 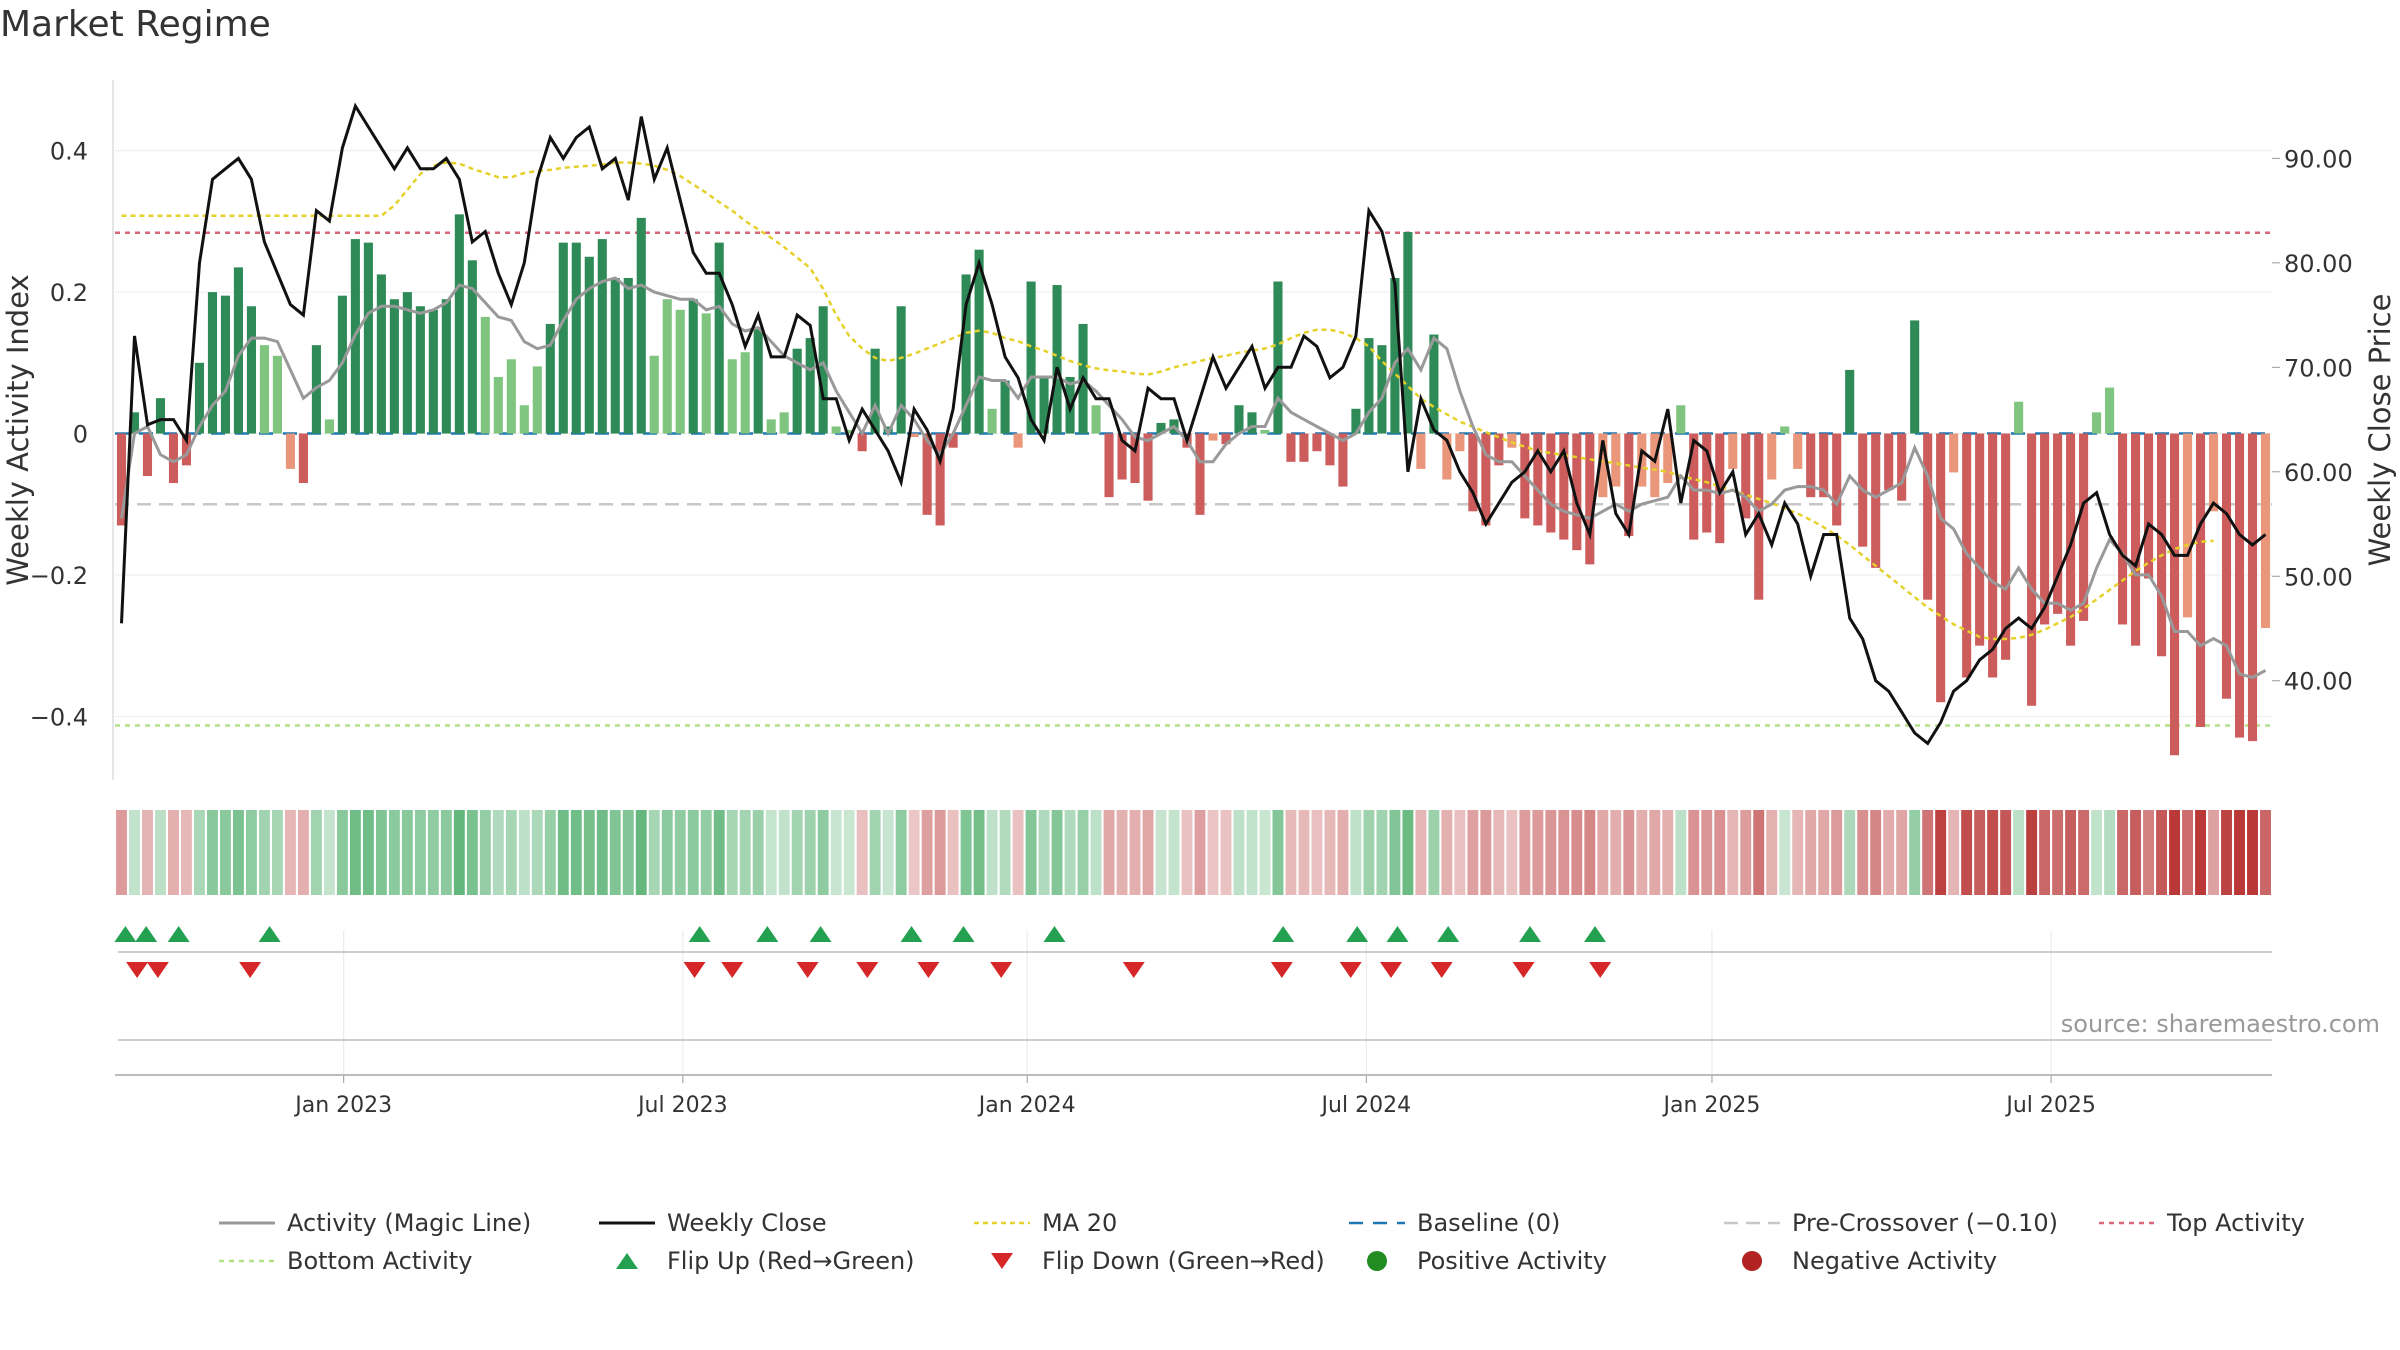 I want to click on legend-item-bottom: Bottom Activity, so click(x=343, y=1261).